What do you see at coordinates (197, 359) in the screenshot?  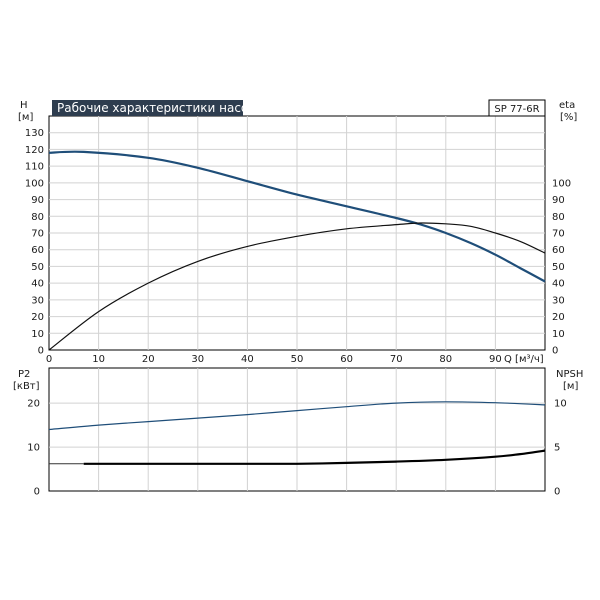 I see `flow-tick-label: 30` at bounding box center [197, 359].